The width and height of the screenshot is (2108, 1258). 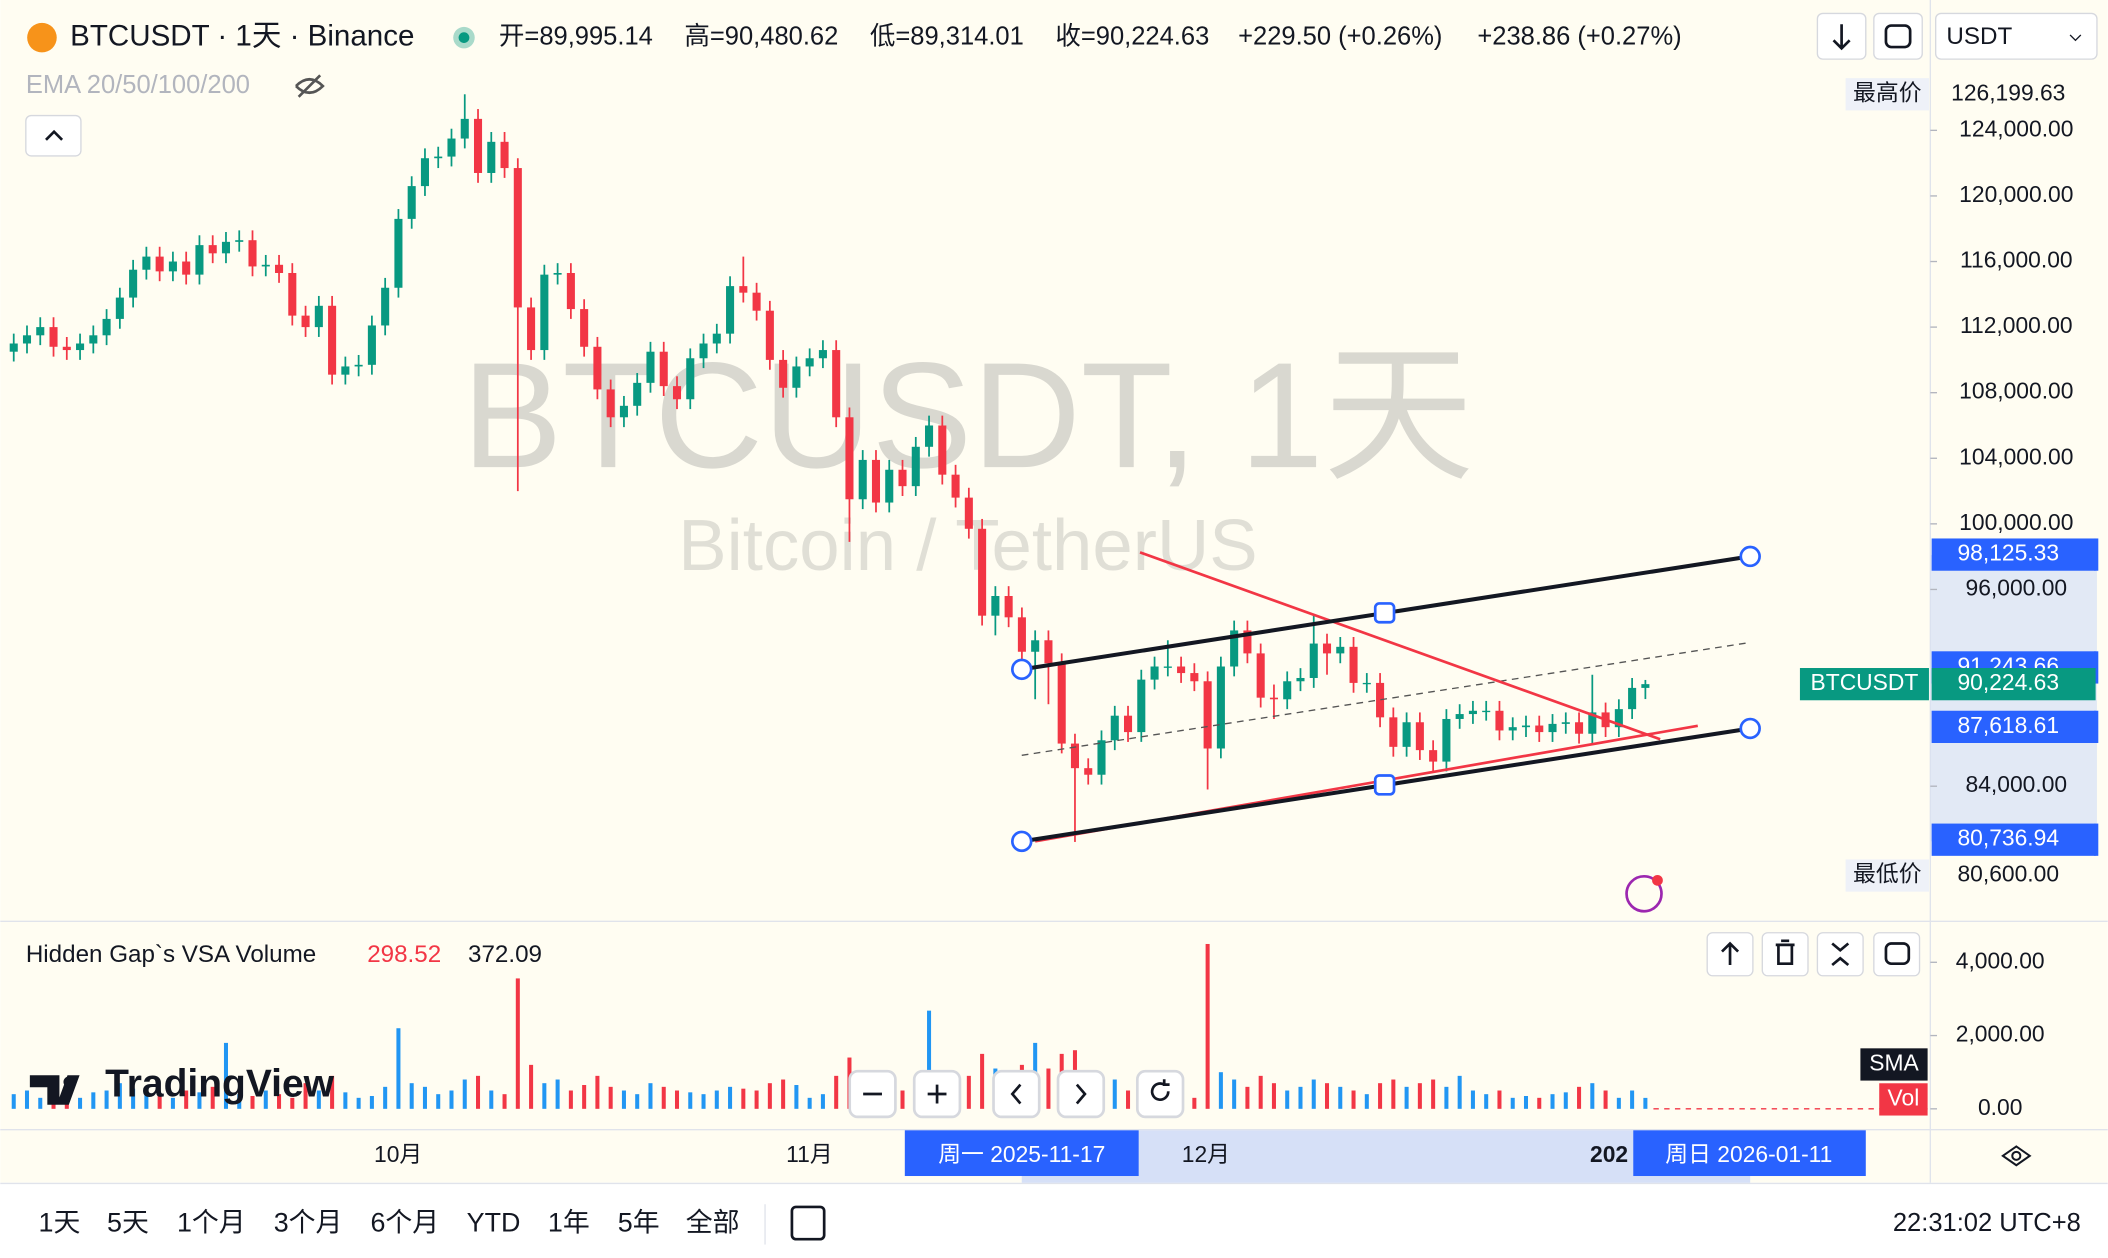 I want to click on change: +238.86 (+0.27%), so click(x=1579, y=36).